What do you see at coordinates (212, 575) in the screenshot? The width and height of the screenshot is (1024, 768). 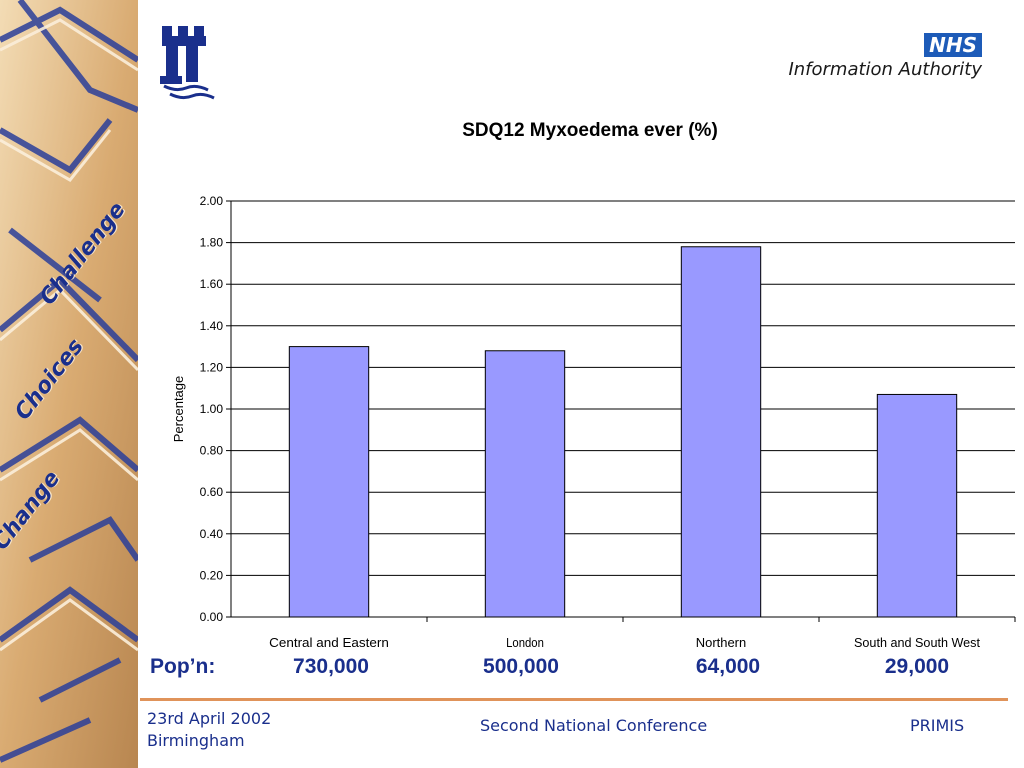 I see `y-tick-label: 0.20` at bounding box center [212, 575].